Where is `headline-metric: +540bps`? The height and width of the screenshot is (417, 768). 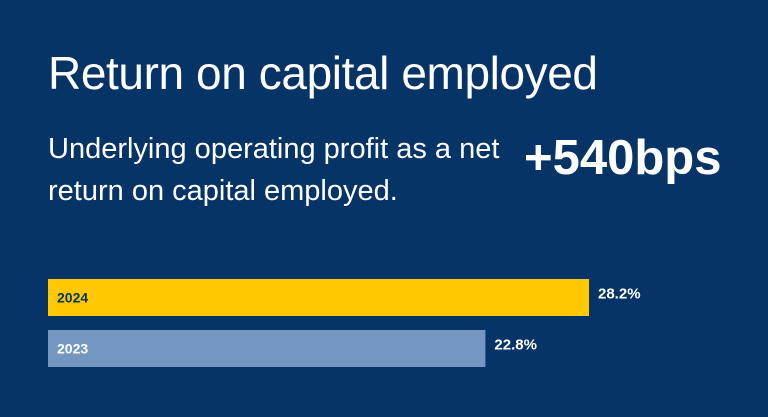
headline-metric: +540bps is located at coordinates (623, 158).